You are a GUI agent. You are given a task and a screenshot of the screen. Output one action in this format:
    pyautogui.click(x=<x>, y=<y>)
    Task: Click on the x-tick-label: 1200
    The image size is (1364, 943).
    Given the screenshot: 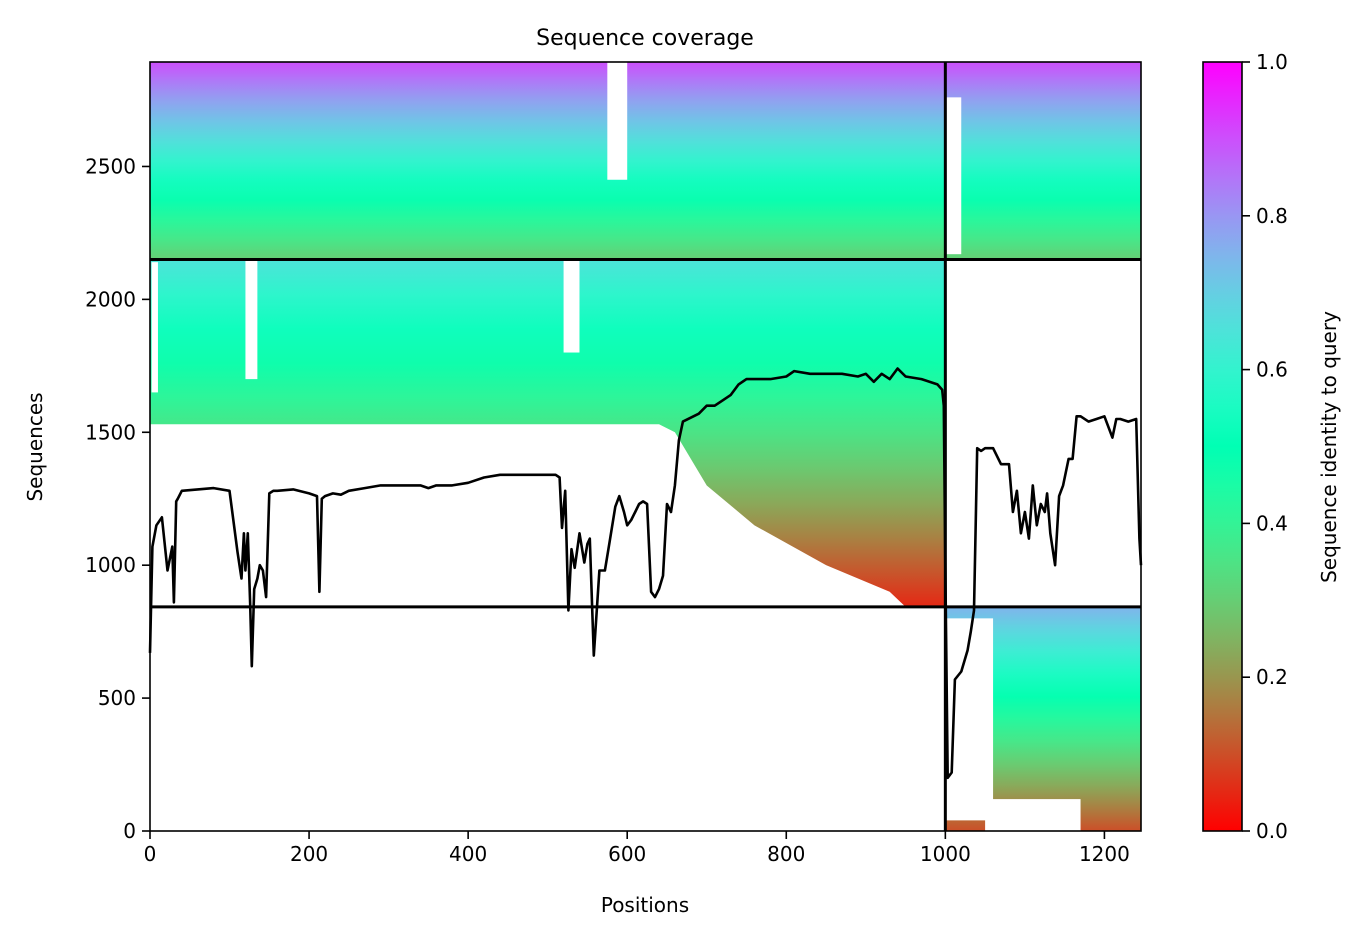 What is the action you would take?
    pyautogui.click(x=1104, y=854)
    